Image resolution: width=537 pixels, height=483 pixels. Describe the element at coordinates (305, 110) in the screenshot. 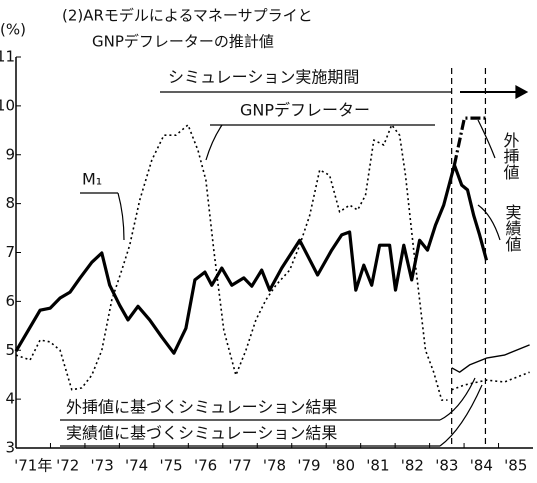

I see `annotation: GNPデフレーター` at that location.